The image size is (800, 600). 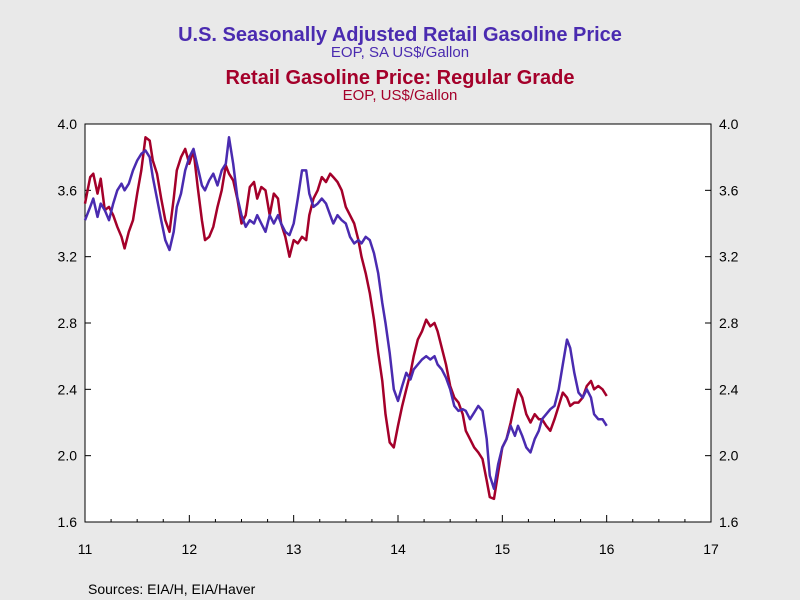 What do you see at coordinates (68, 522) in the screenshot?
I see `y-tick-label-left: 1.6` at bounding box center [68, 522].